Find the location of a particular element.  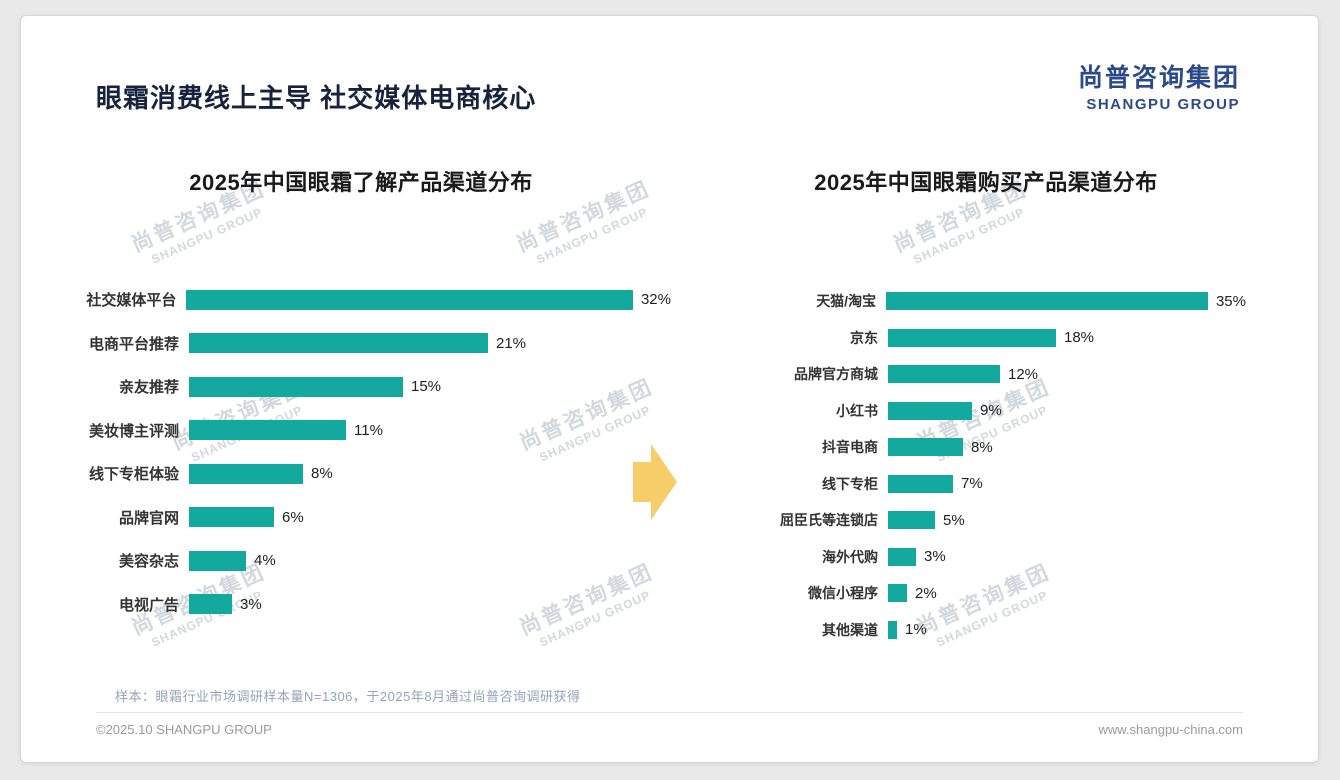

company-logo: 尚普咨询集团 SHANGPU GROUP is located at coordinates (1159, 85).